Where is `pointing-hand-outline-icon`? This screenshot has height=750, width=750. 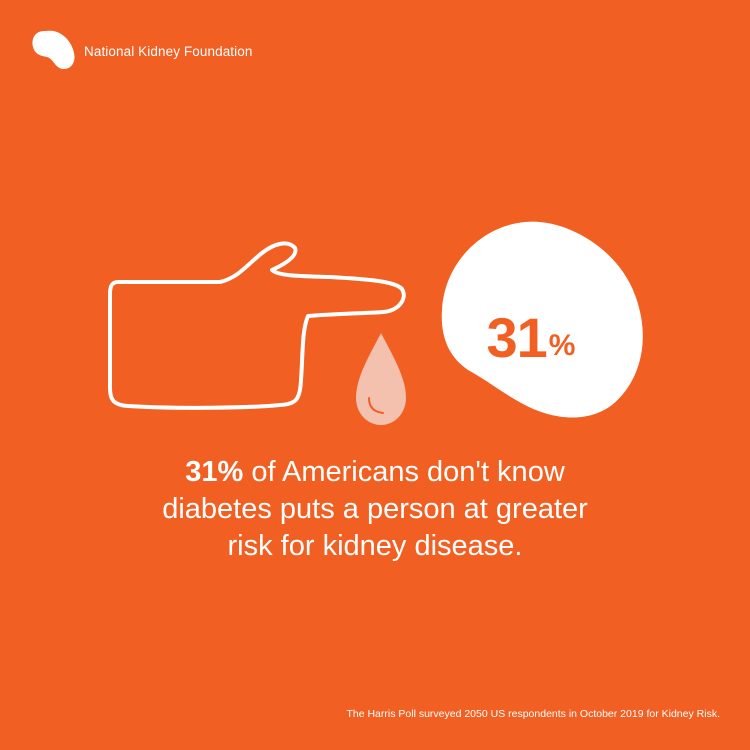
pointing-hand-outline-icon is located at coordinates (257, 325).